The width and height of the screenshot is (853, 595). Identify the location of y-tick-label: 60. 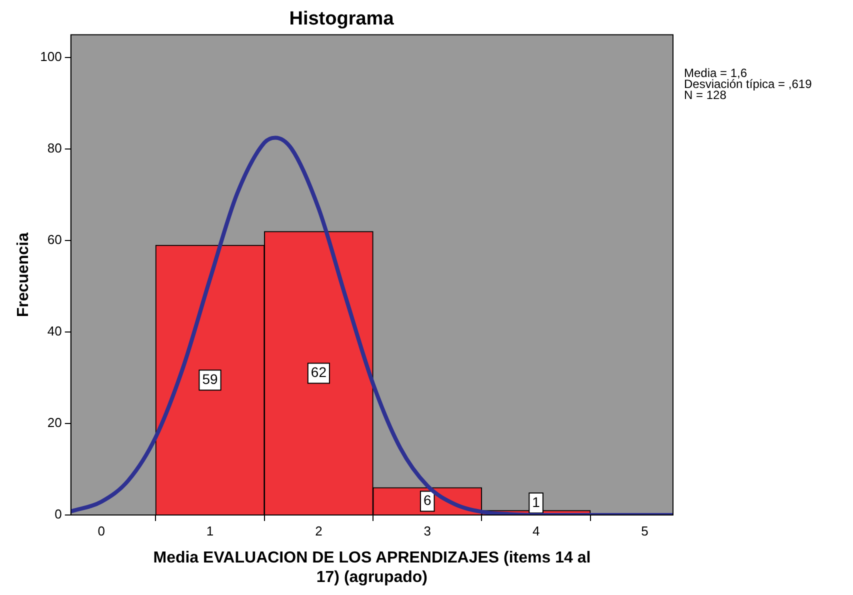
(54, 240).